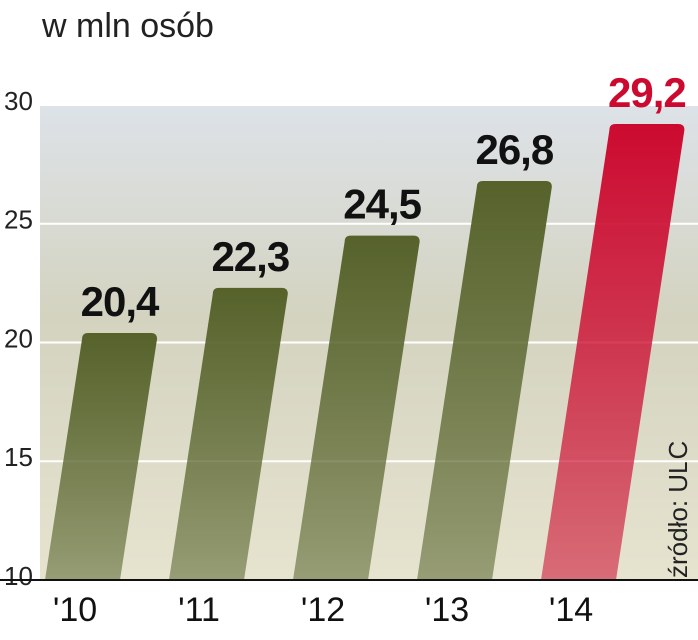 The width and height of the screenshot is (698, 640). I want to click on value-label: 29,2, so click(647, 92).